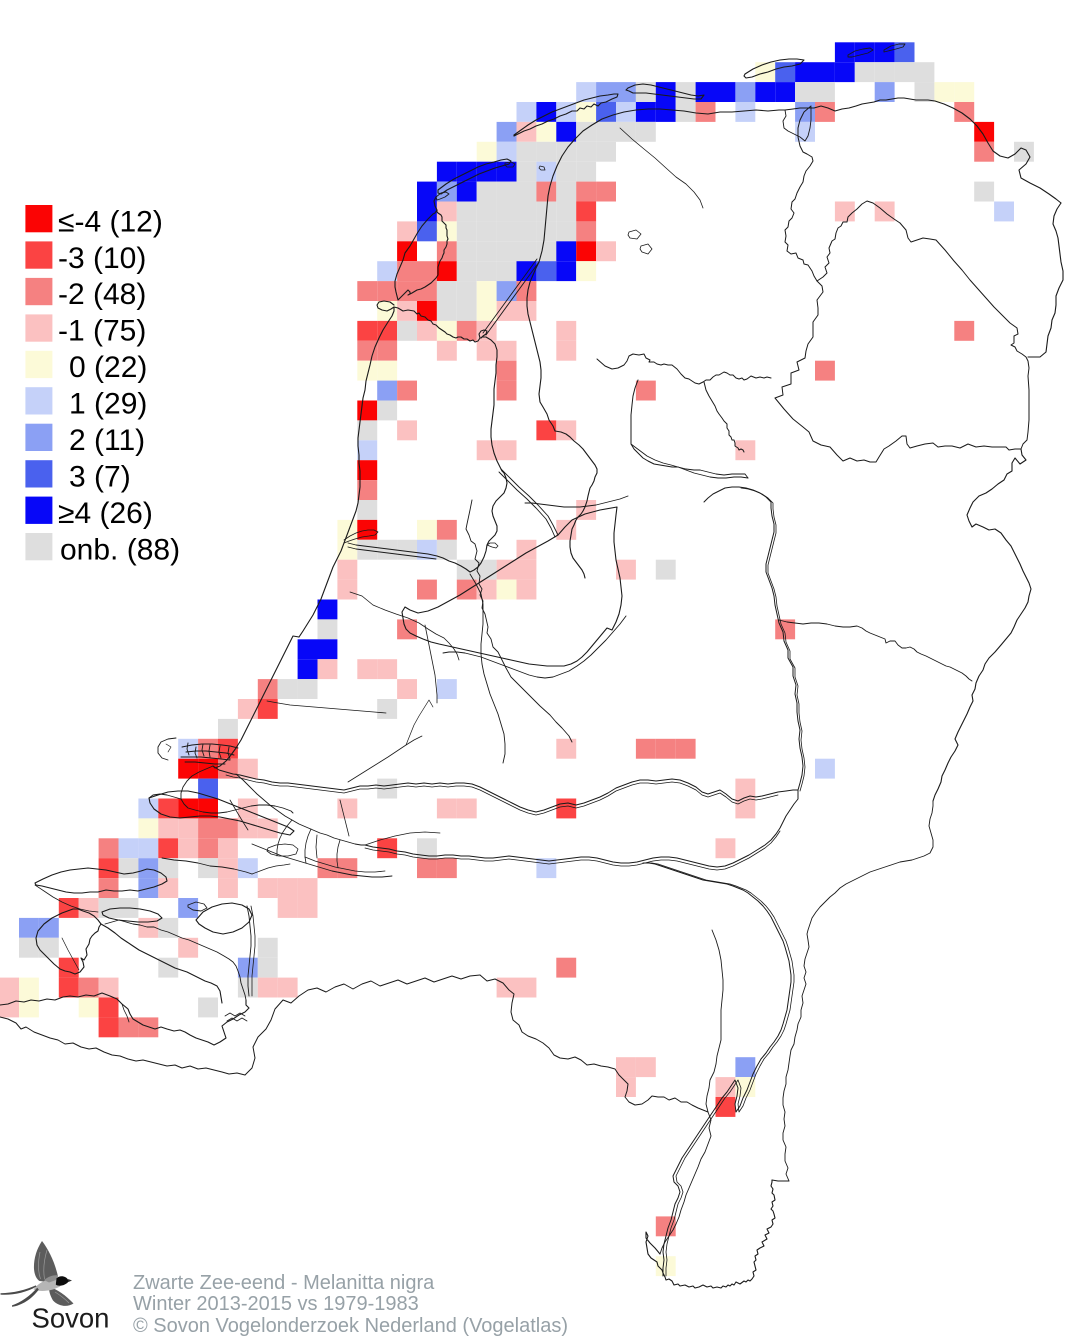  I want to click on svg-text: 2 (11), so click(107, 440).